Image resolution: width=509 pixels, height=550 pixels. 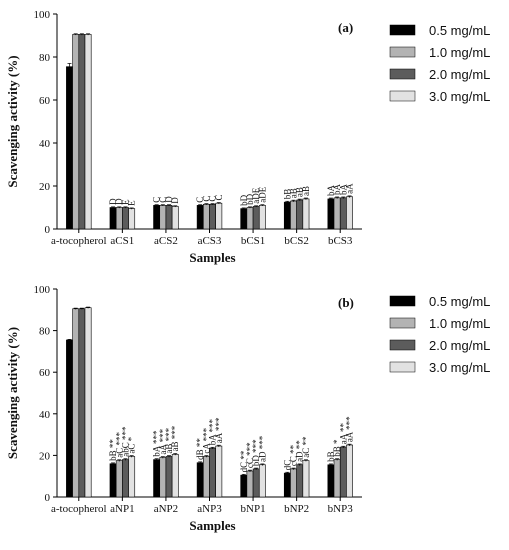 What do you see at coordinates (300, 451) in the screenshot?
I see `significance-label: aD **` at bounding box center [300, 451].